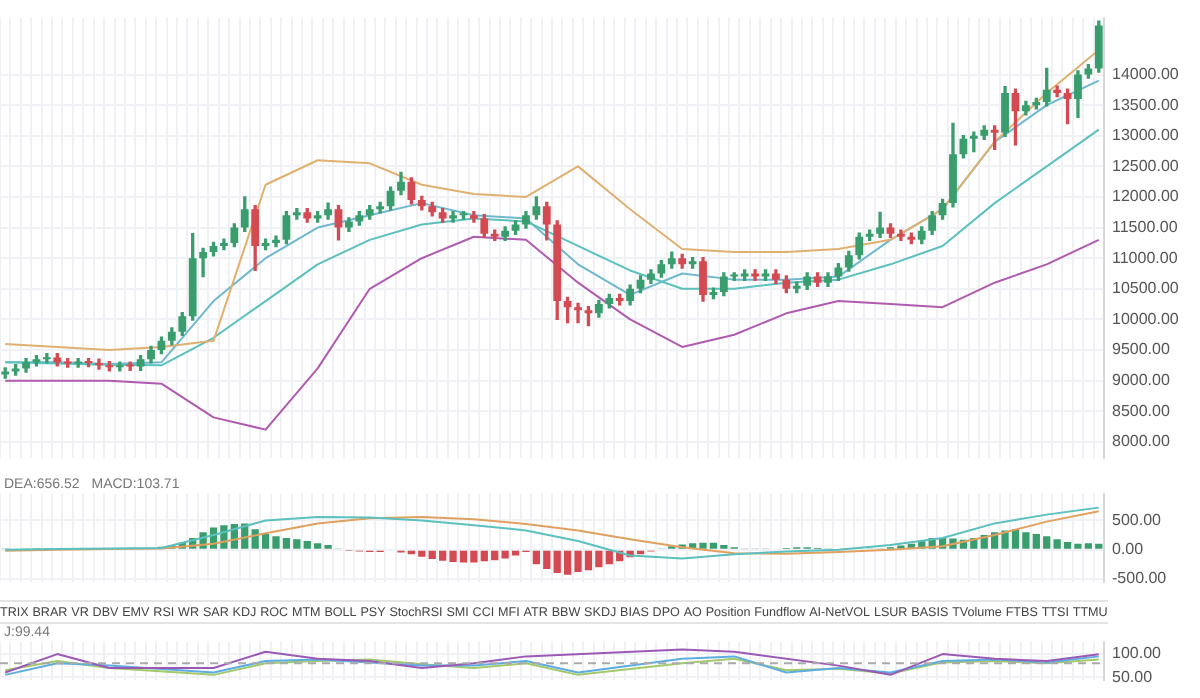  I want to click on y-tick-label: 11000.00, so click(1145, 257).